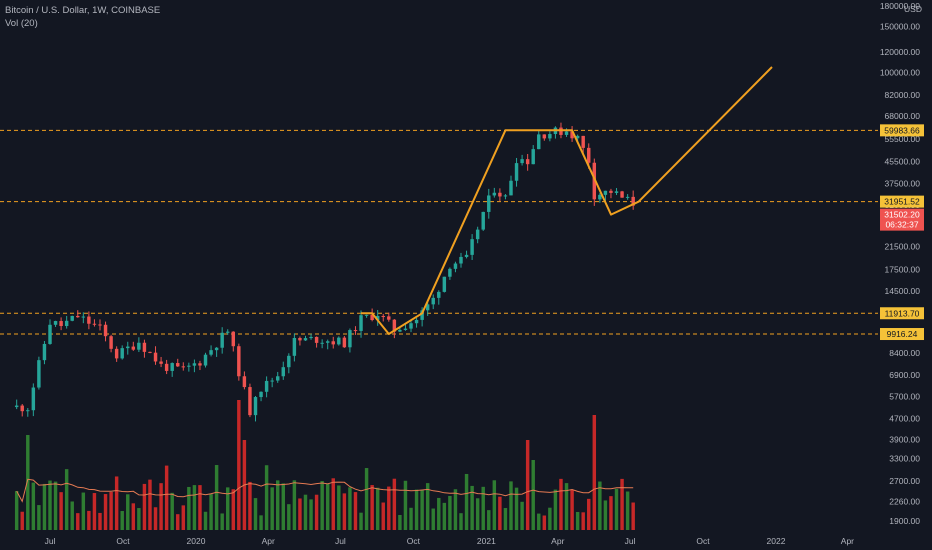  What do you see at coordinates (902, 215) in the screenshot?
I see `last-price: 31502.20` at bounding box center [902, 215].